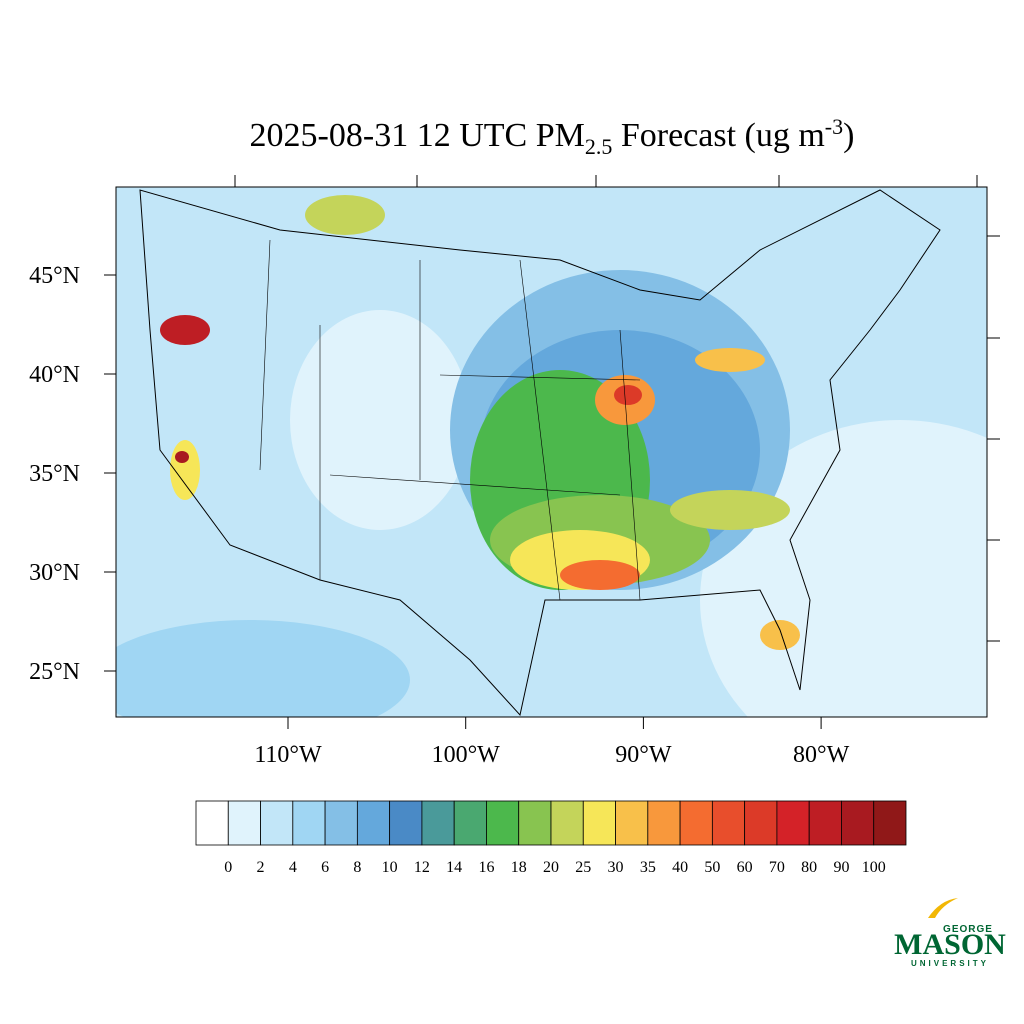  What do you see at coordinates (834, 126) in the screenshot?
I see `title-sup: -3` at bounding box center [834, 126].